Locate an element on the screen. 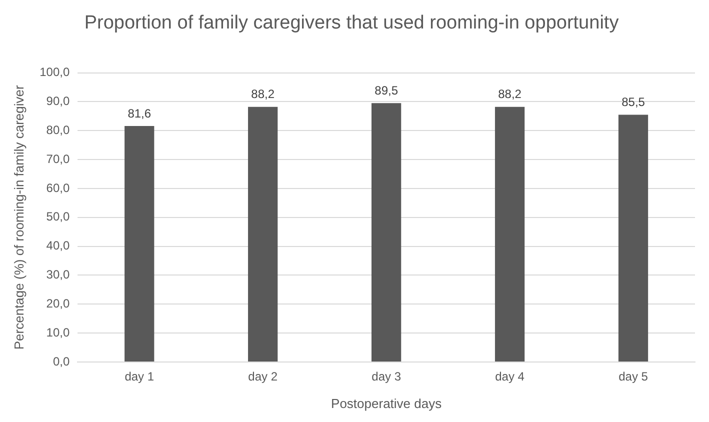 The height and width of the screenshot is (422, 709). y-tick-label: 50,0 is located at coordinates (58, 217).